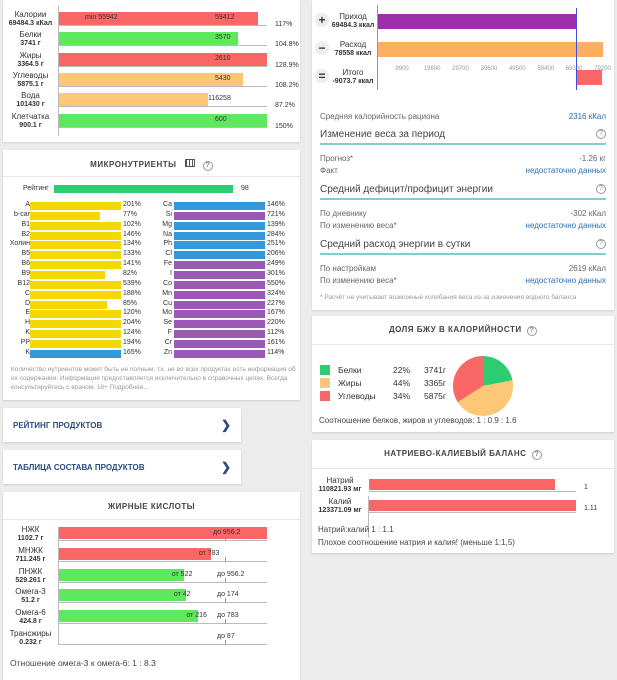 The image size is (617, 680). I want to click on nutrient-label: Co, so click(167, 283).